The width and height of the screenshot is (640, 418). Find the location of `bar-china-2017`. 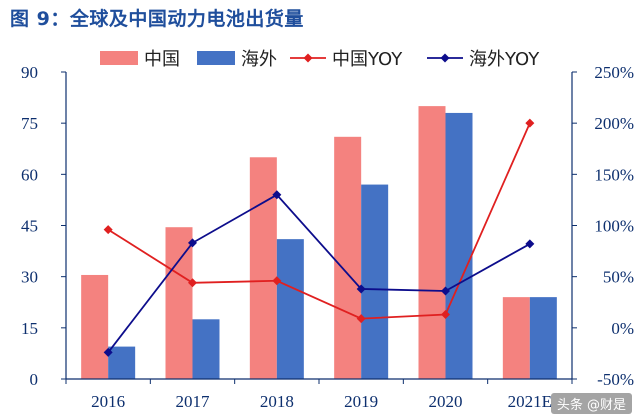

bar-china-2017 is located at coordinates (179, 303).